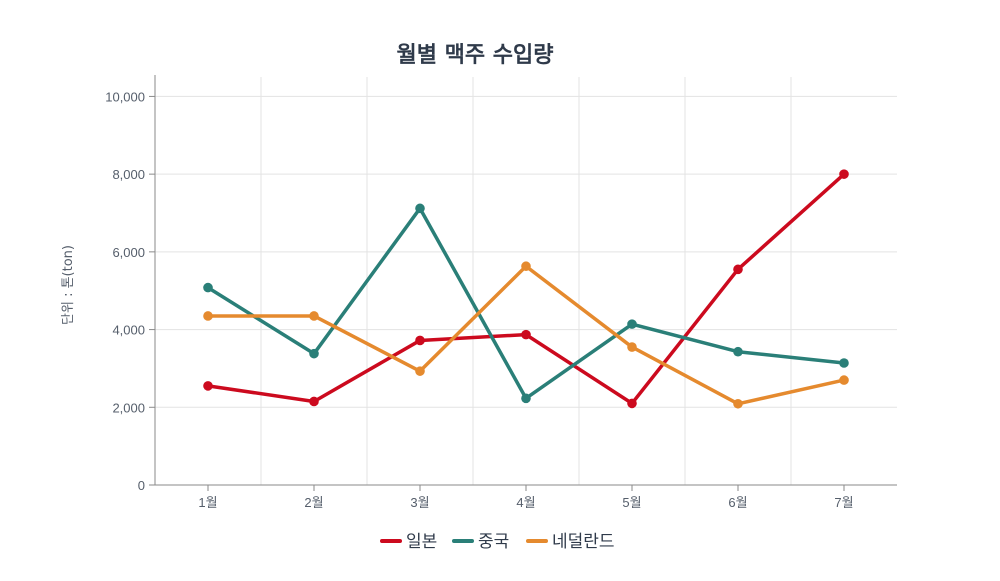 The width and height of the screenshot is (1000, 581). I want to click on x-tick-label: 2월, so click(313, 502).